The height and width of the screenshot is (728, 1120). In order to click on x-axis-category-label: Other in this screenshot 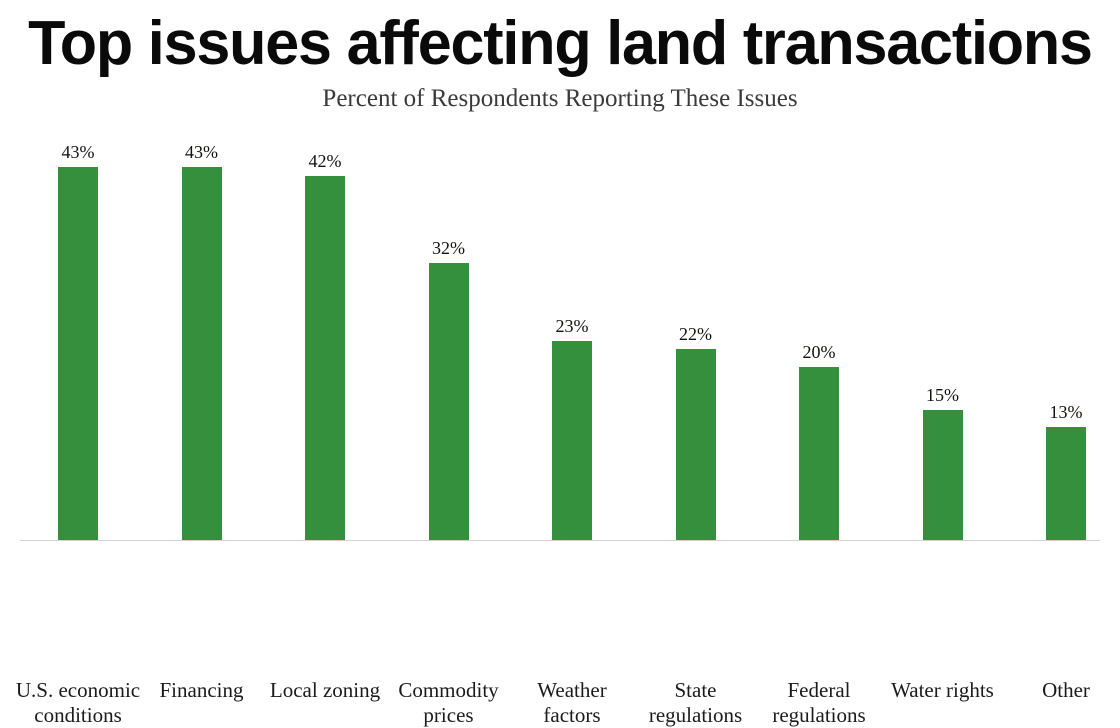, I will do `click(1058, 690)`.